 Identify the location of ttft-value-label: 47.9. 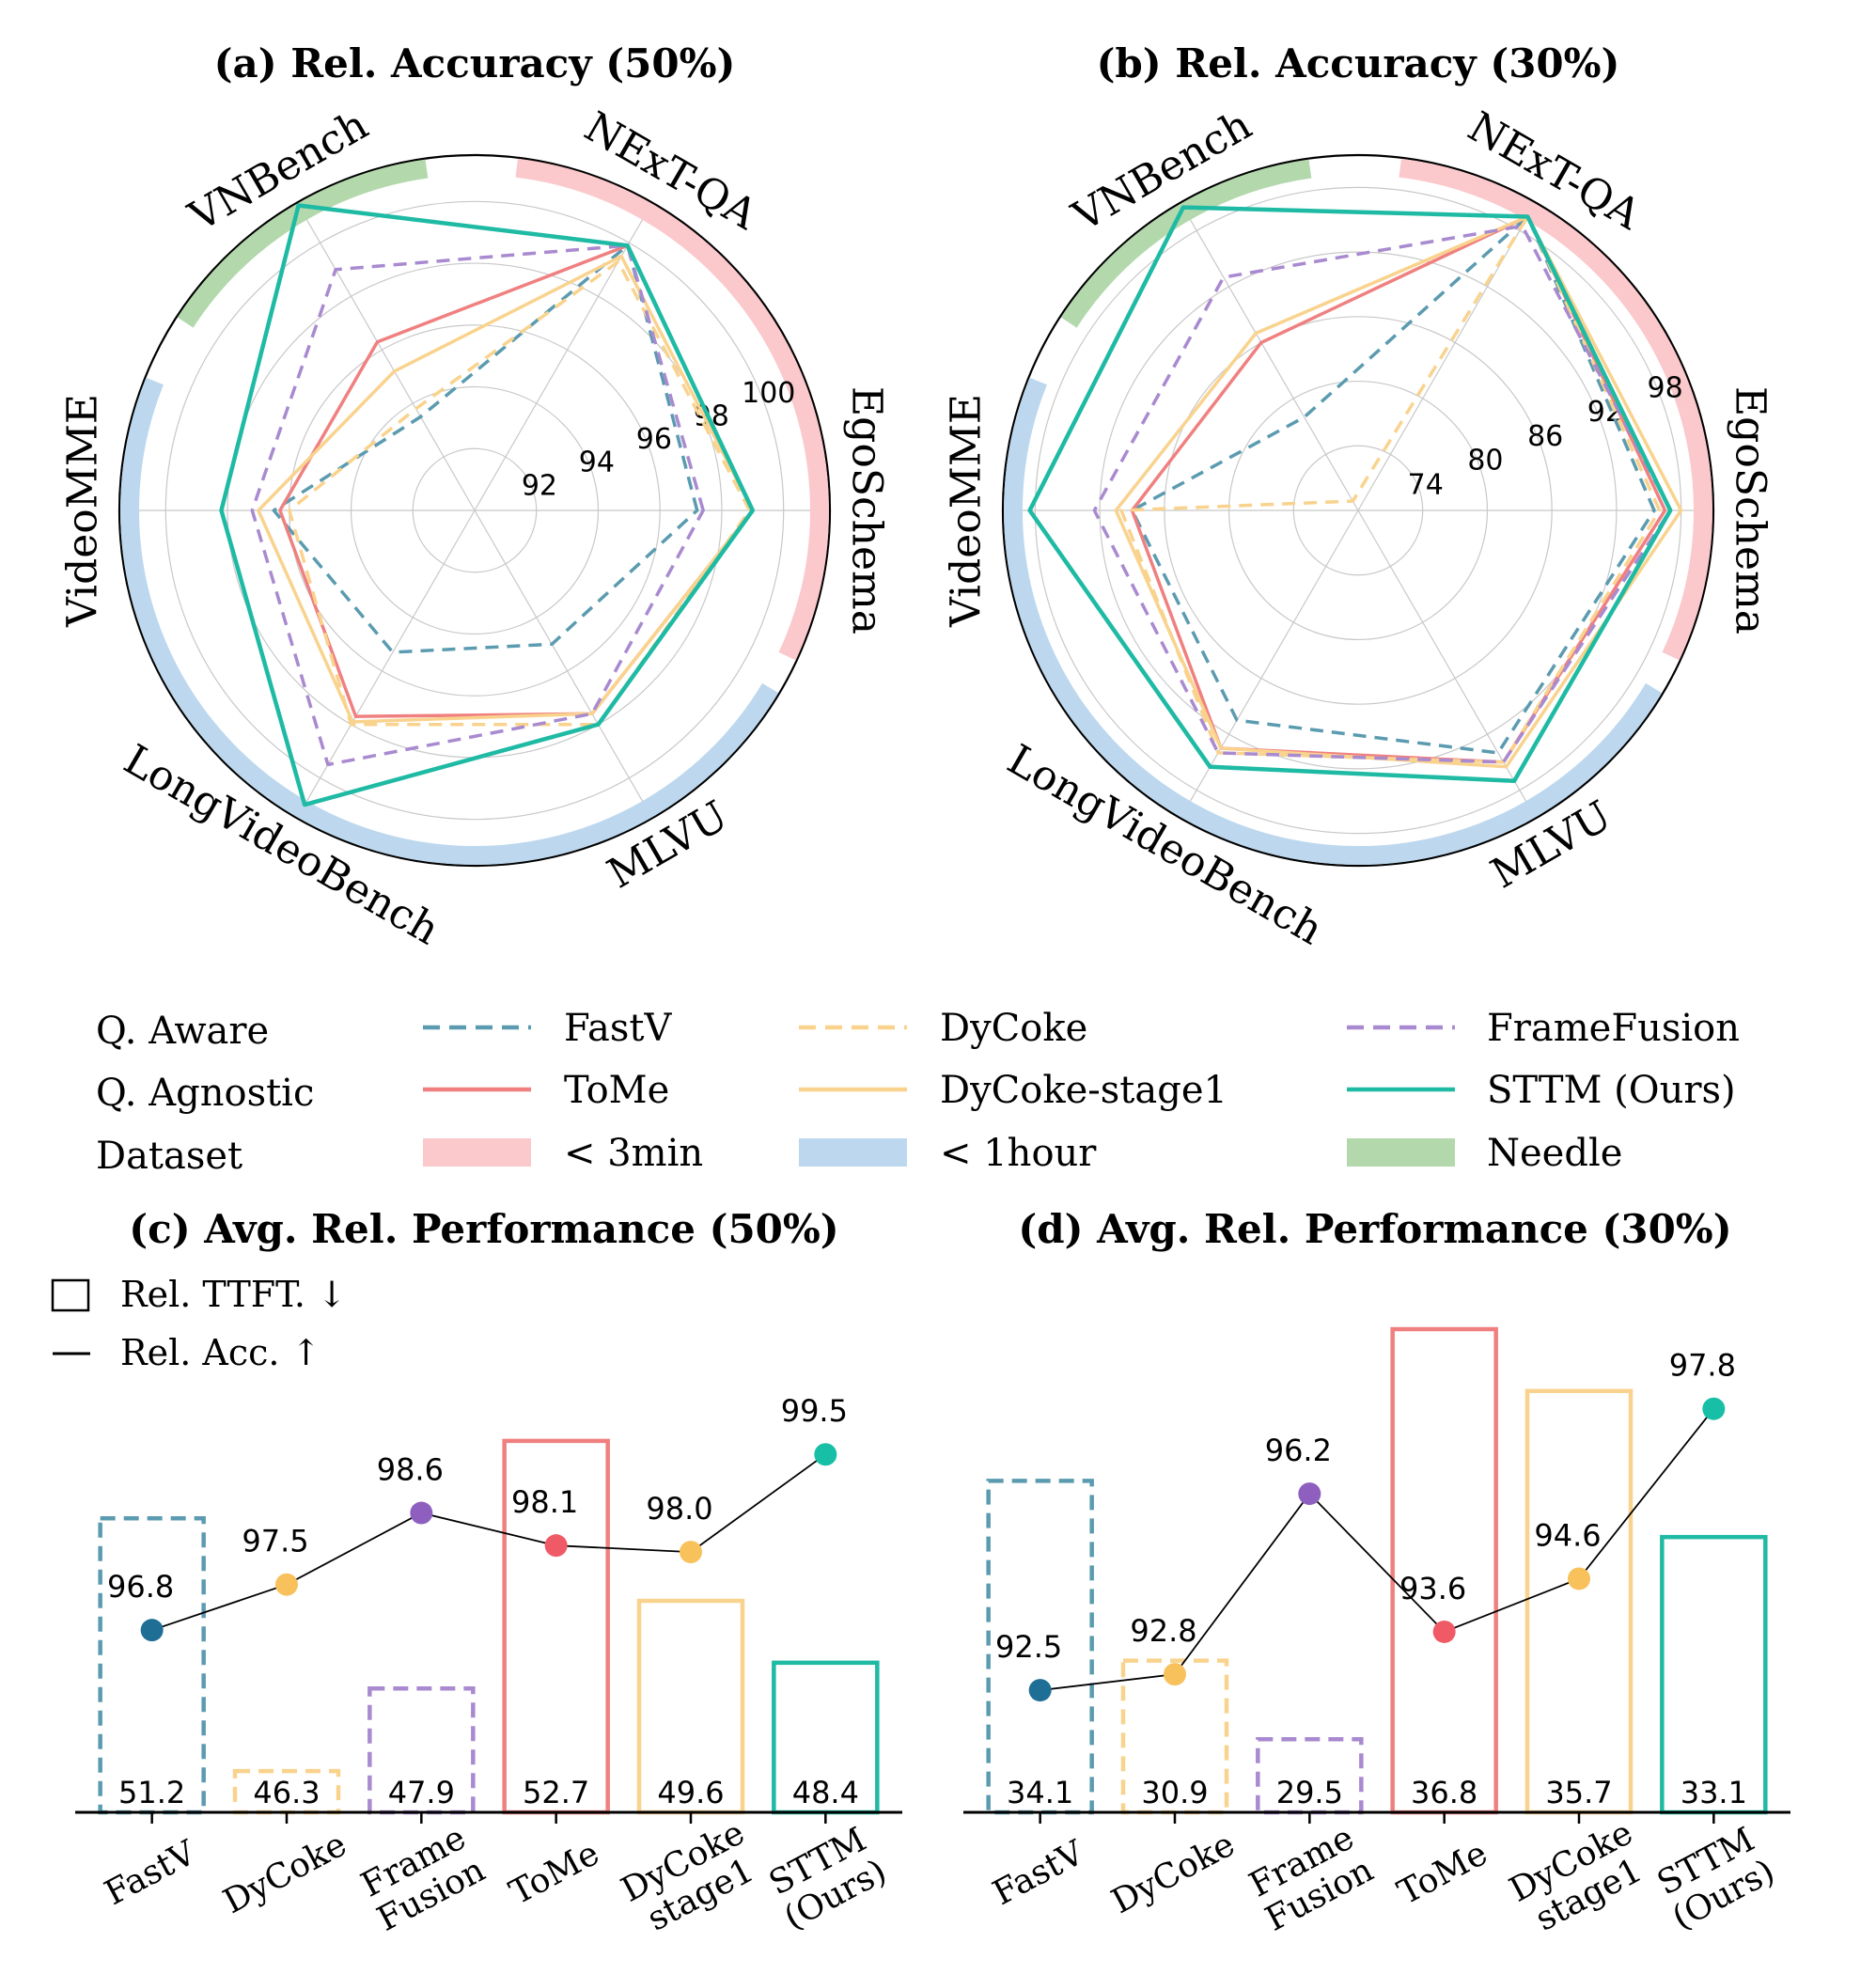
(422, 1792).